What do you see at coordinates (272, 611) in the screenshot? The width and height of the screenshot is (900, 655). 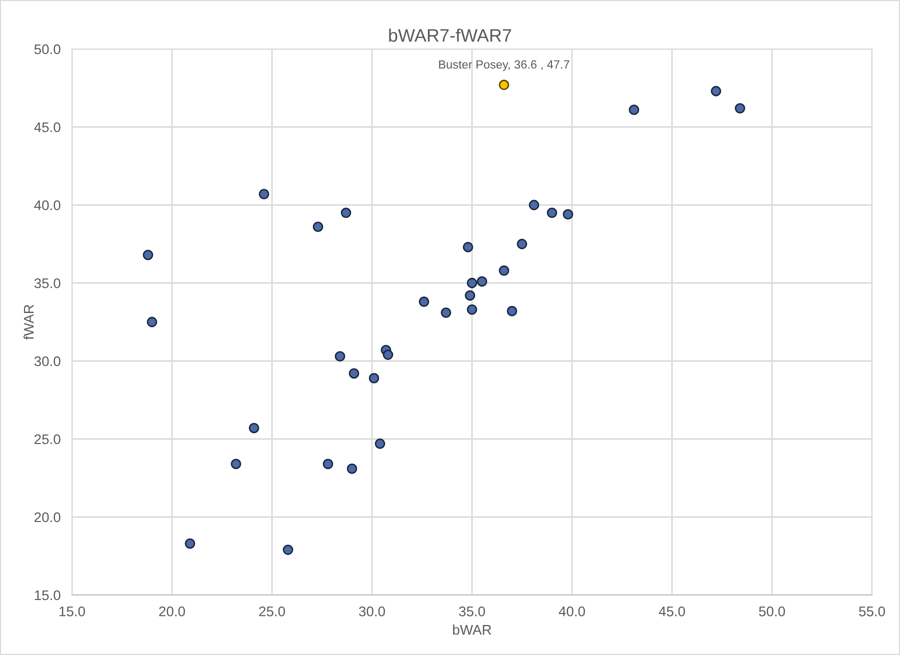 I see `x-tick-label: 25.0` at bounding box center [272, 611].